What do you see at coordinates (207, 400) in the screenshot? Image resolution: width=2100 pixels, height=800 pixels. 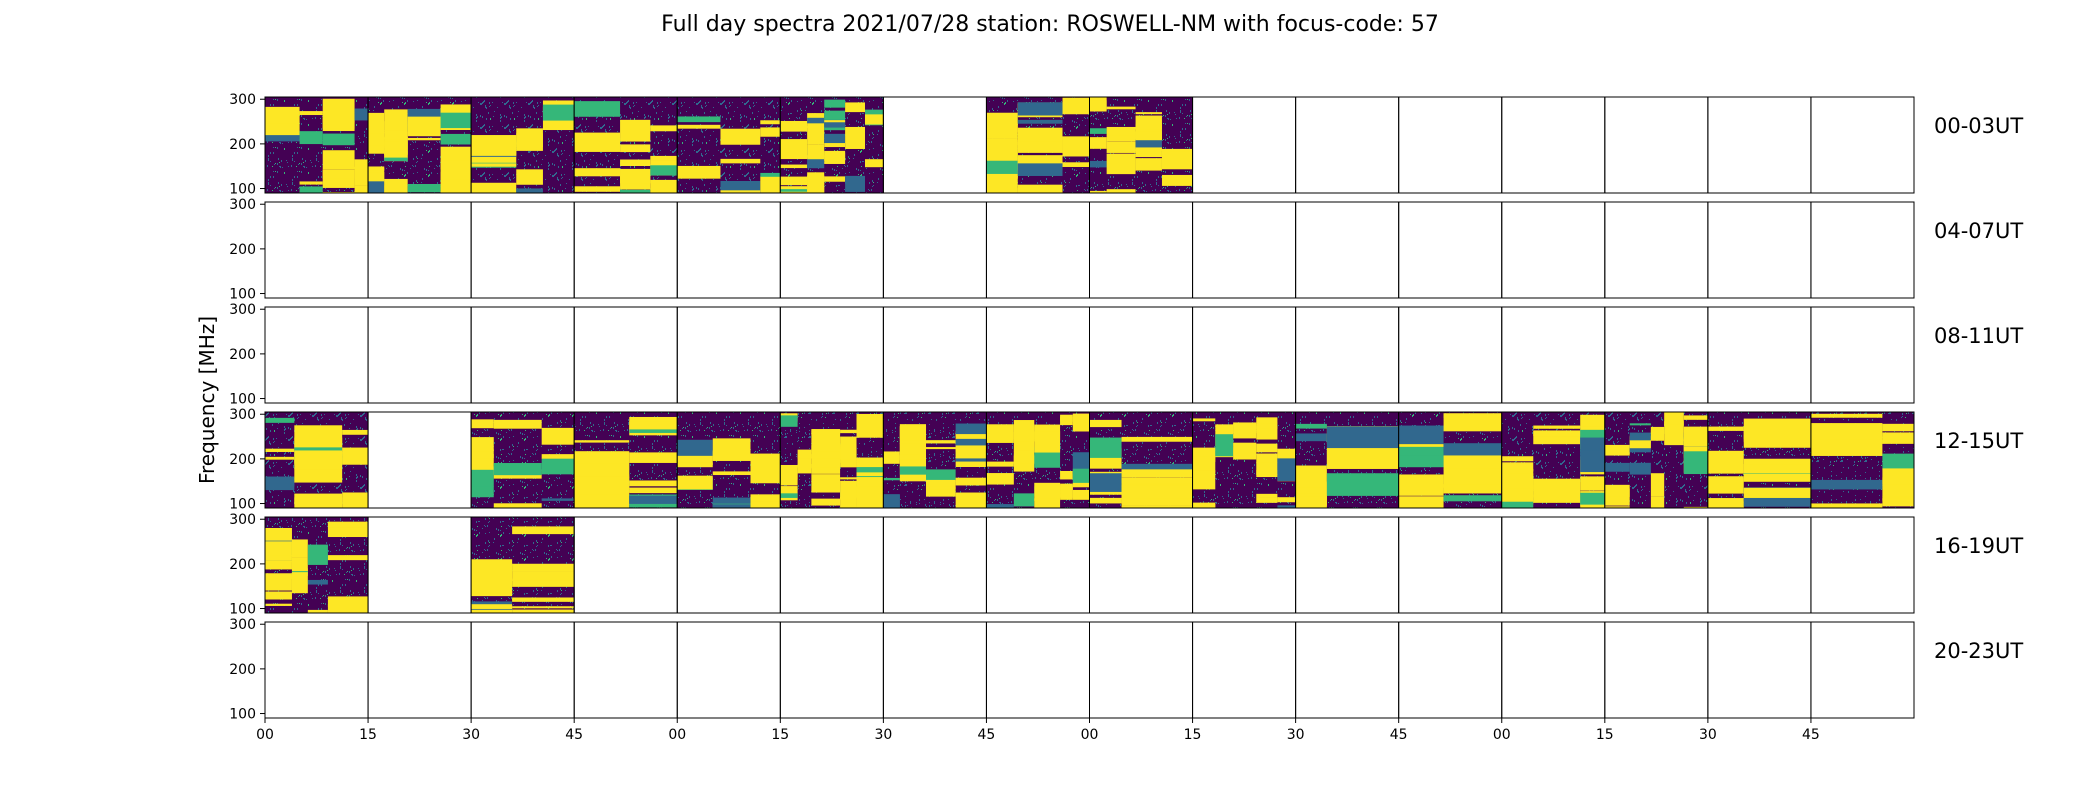 I see `y-axis-label: Frequency [MHz]` at bounding box center [207, 400].